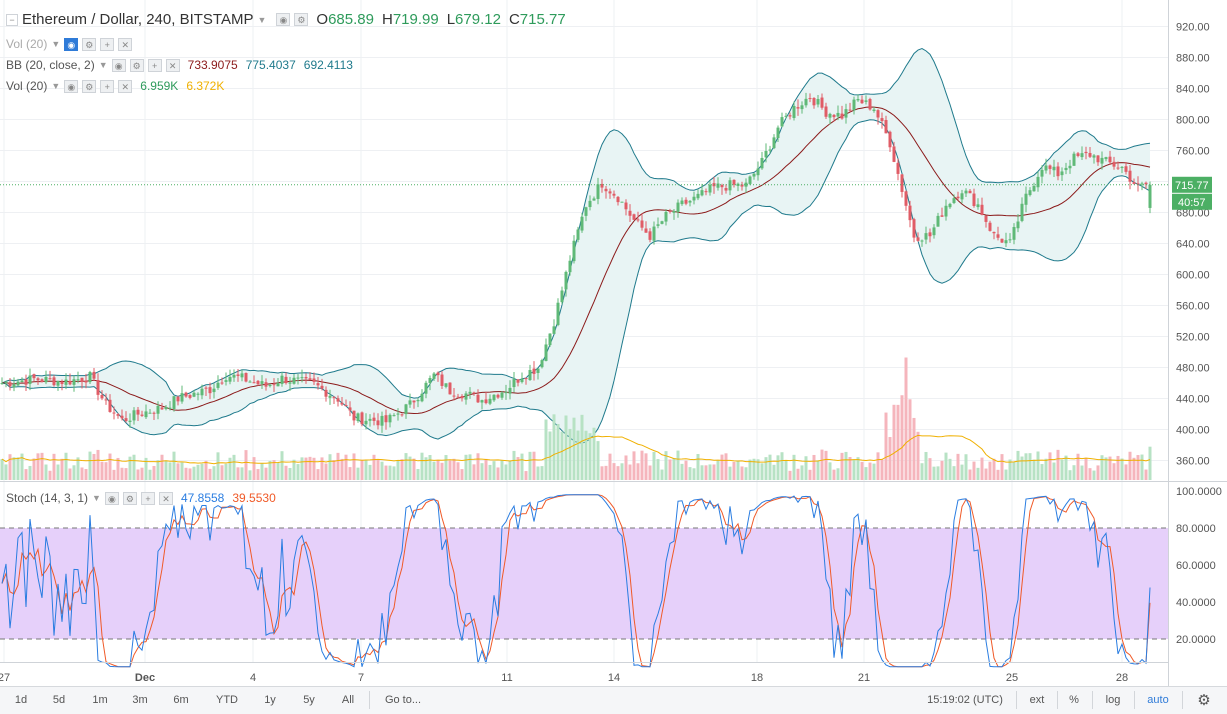 This screenshot has width=1227, height=714. What do you see at coordinates (12, 19) in the screenshot?
I see `collapse-icon: −` at bounding box center [12, 19].